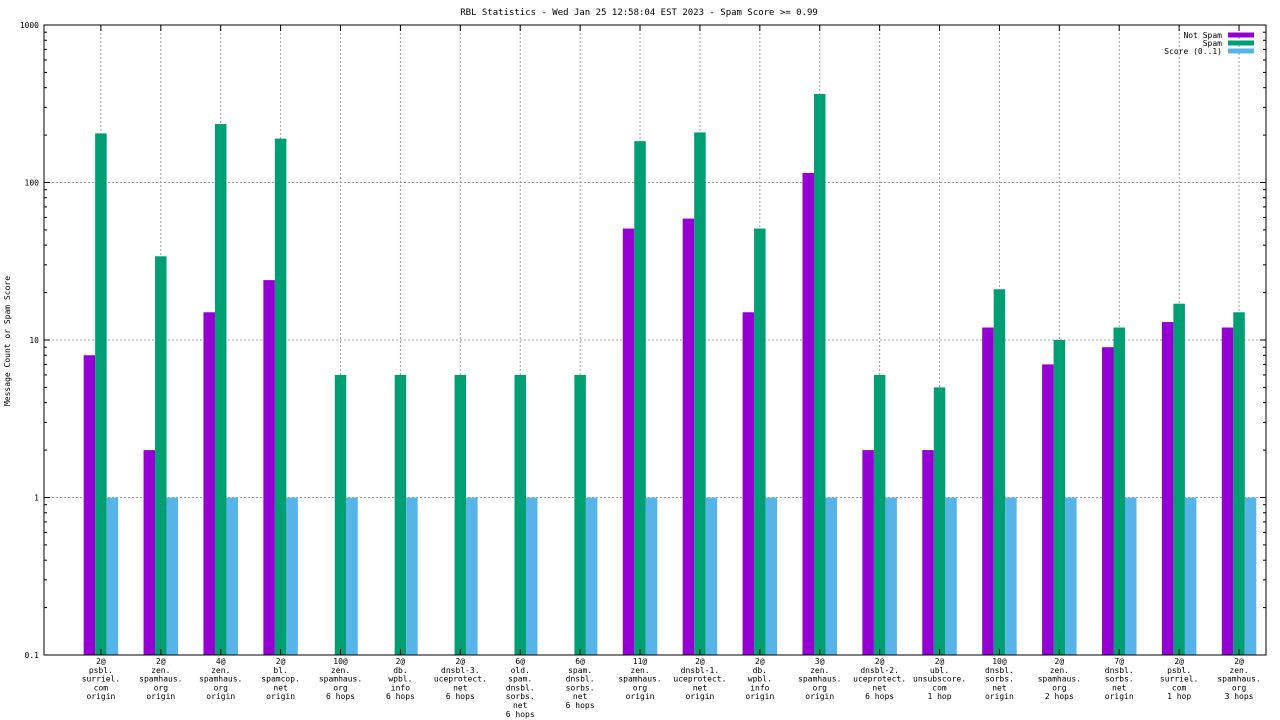 The width and height of the screenshot is (1280, 720). I want to click on x-tick-label: 2@ zen. spamhaus. org 3 hops, so click(1238, 679).